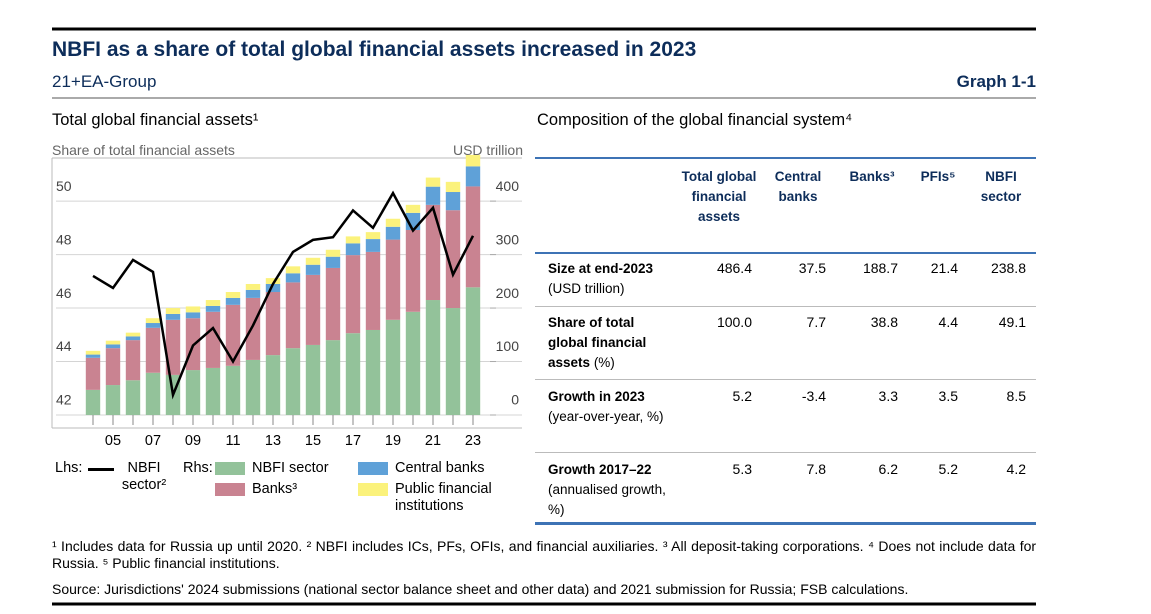 The height and width of the screenshot is (614, 1151). Describe the element at coordinates (872, 176) in the screenshot. I see `column-header: Banks³` at that location.